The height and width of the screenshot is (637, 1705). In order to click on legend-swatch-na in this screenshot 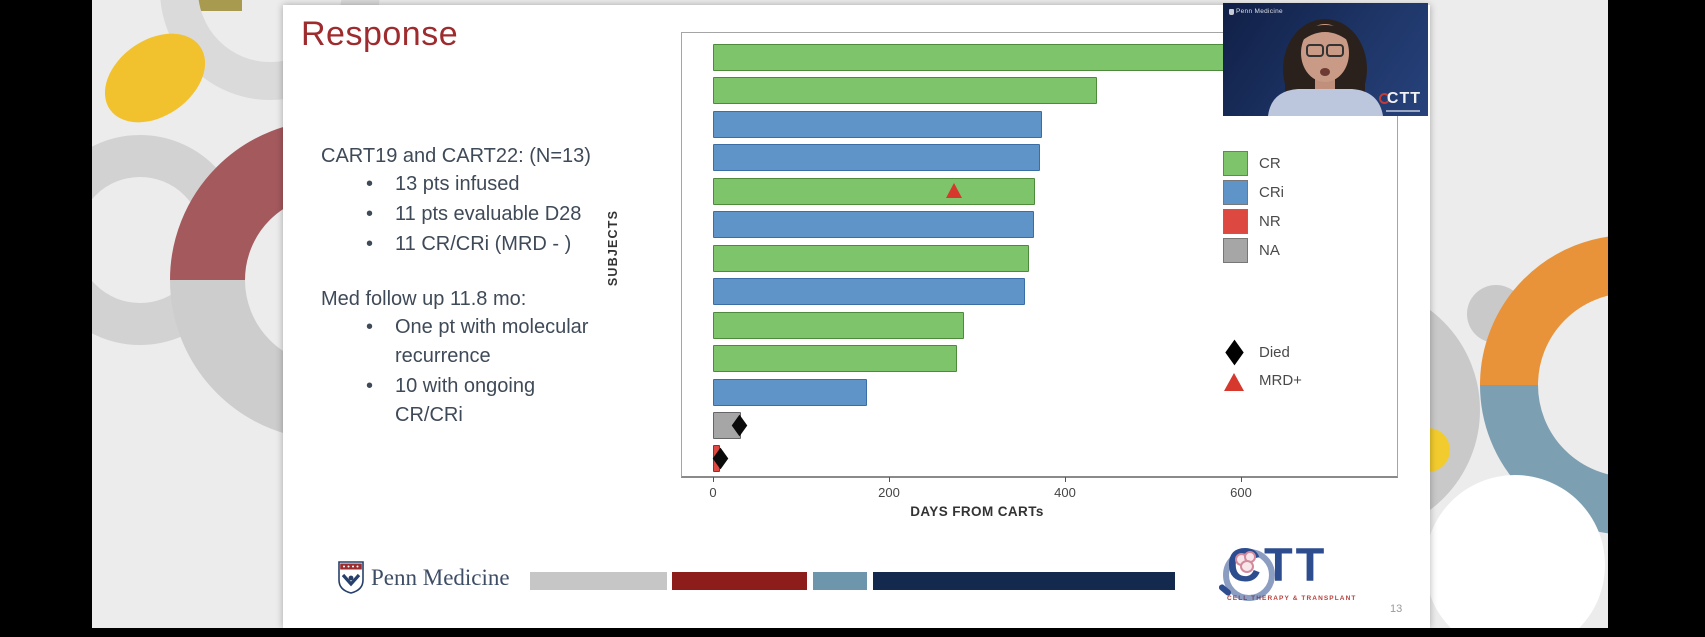, I will do `click(1235, 250)`.